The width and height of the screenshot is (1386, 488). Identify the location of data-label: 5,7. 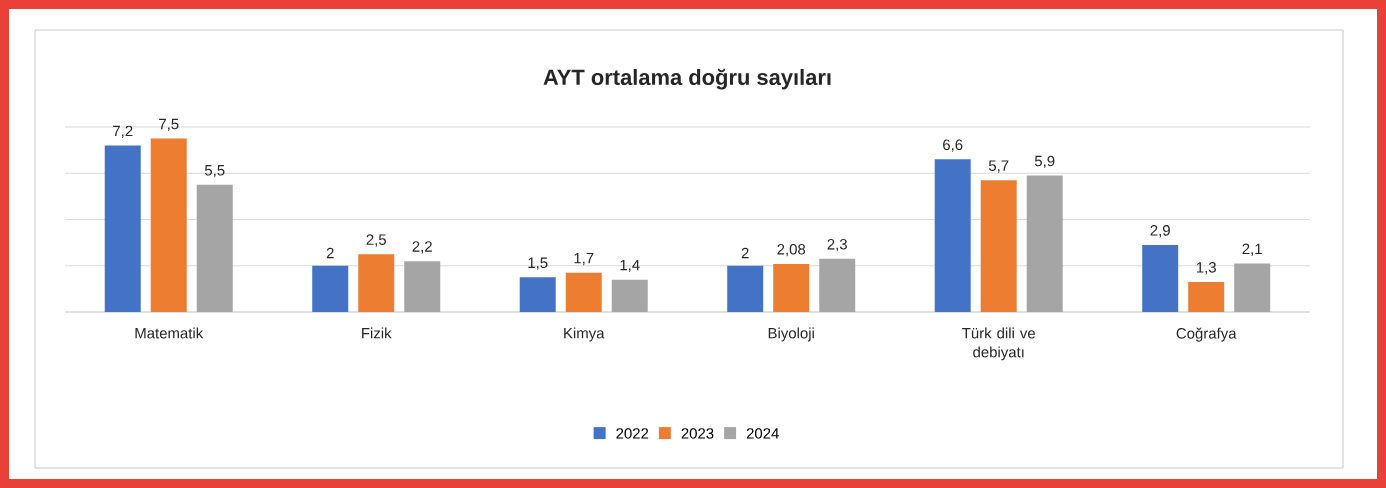
(998, 166).